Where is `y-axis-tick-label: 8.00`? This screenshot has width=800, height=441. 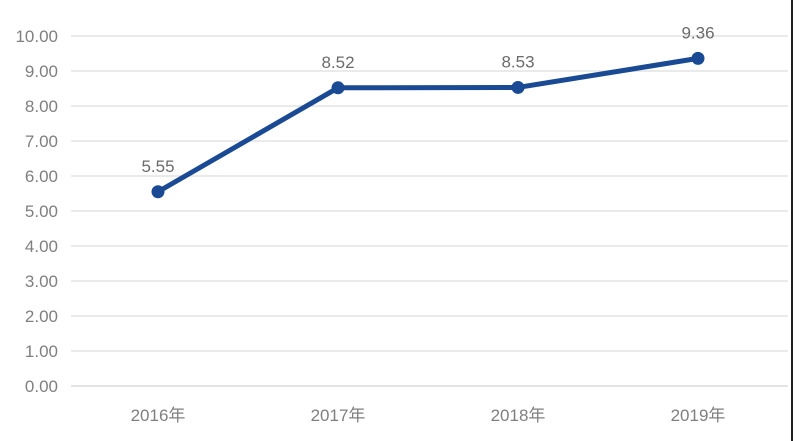
y-axis-tick-label: 8.00 is located at coordinates (41, 106).